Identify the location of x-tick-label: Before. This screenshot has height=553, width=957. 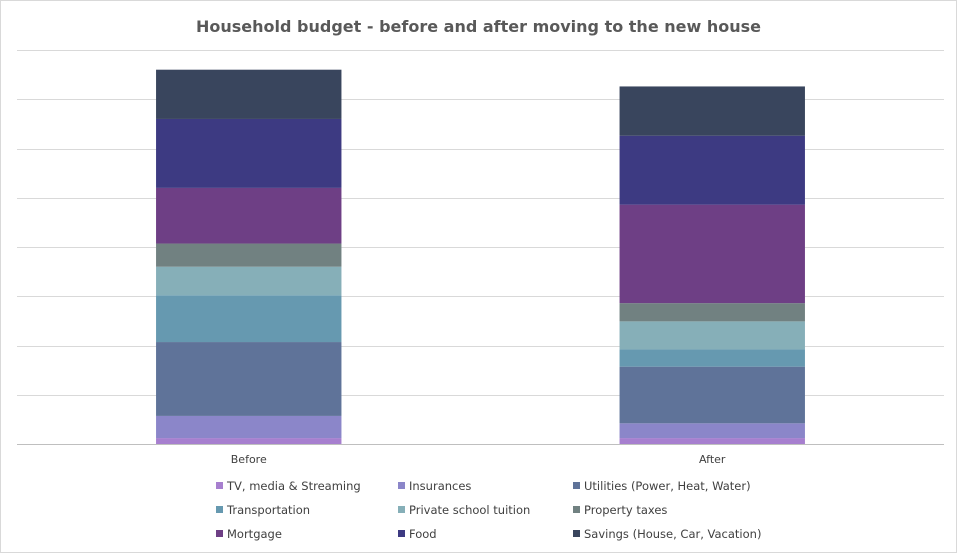
(249, 459).